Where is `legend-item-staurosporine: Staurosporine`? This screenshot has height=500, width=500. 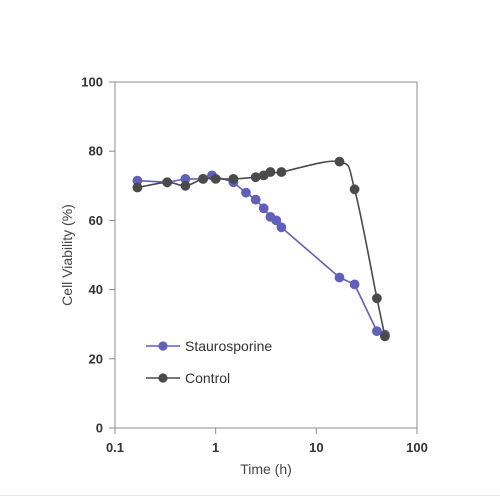
legend-item-staurosporine: Staurosporine is located at coordinates (209, 346).